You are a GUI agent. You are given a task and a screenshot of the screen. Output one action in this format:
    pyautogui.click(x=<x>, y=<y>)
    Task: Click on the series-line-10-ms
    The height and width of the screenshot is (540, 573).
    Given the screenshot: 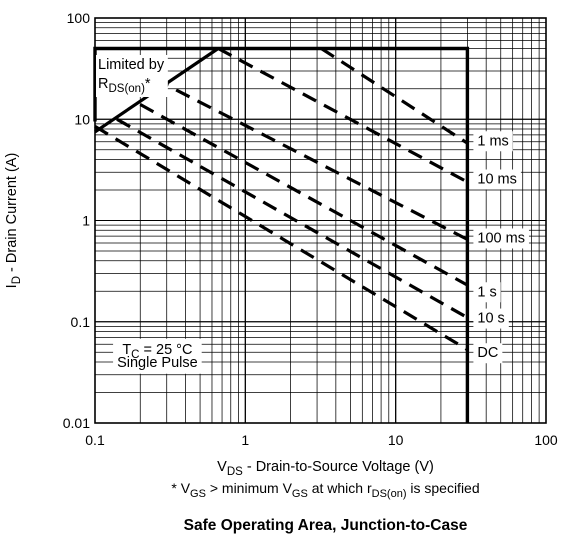 What is the action you would take?
    pyautogui.click(x=343, y=115)
    